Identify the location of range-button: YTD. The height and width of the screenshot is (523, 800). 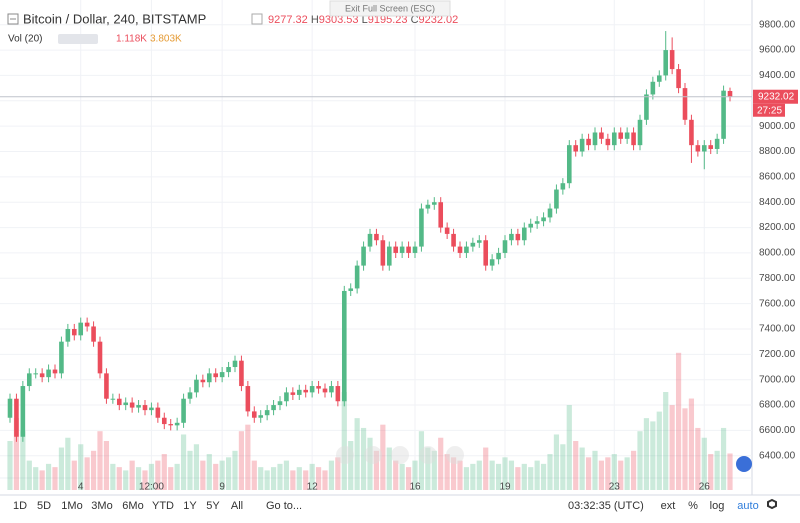
(163, 506).